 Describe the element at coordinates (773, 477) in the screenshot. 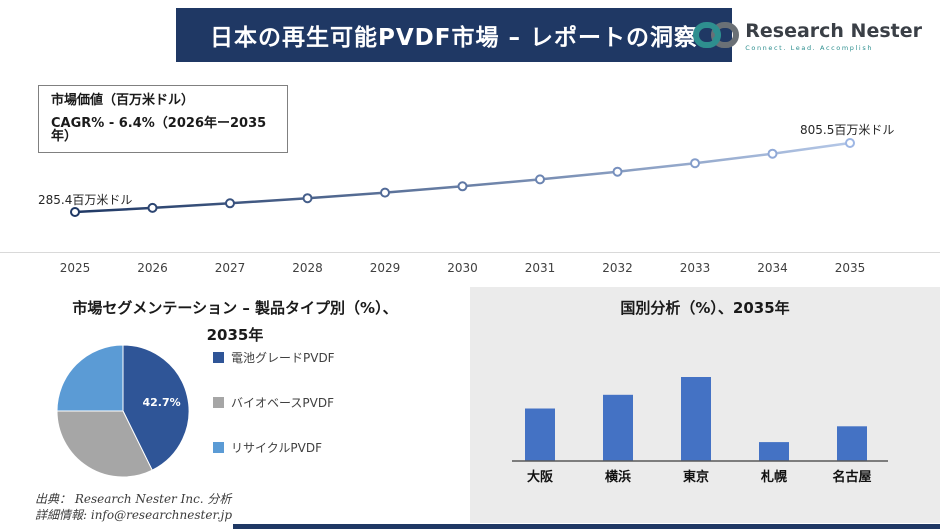

I see `bar-category-label: 札幌` at that location.